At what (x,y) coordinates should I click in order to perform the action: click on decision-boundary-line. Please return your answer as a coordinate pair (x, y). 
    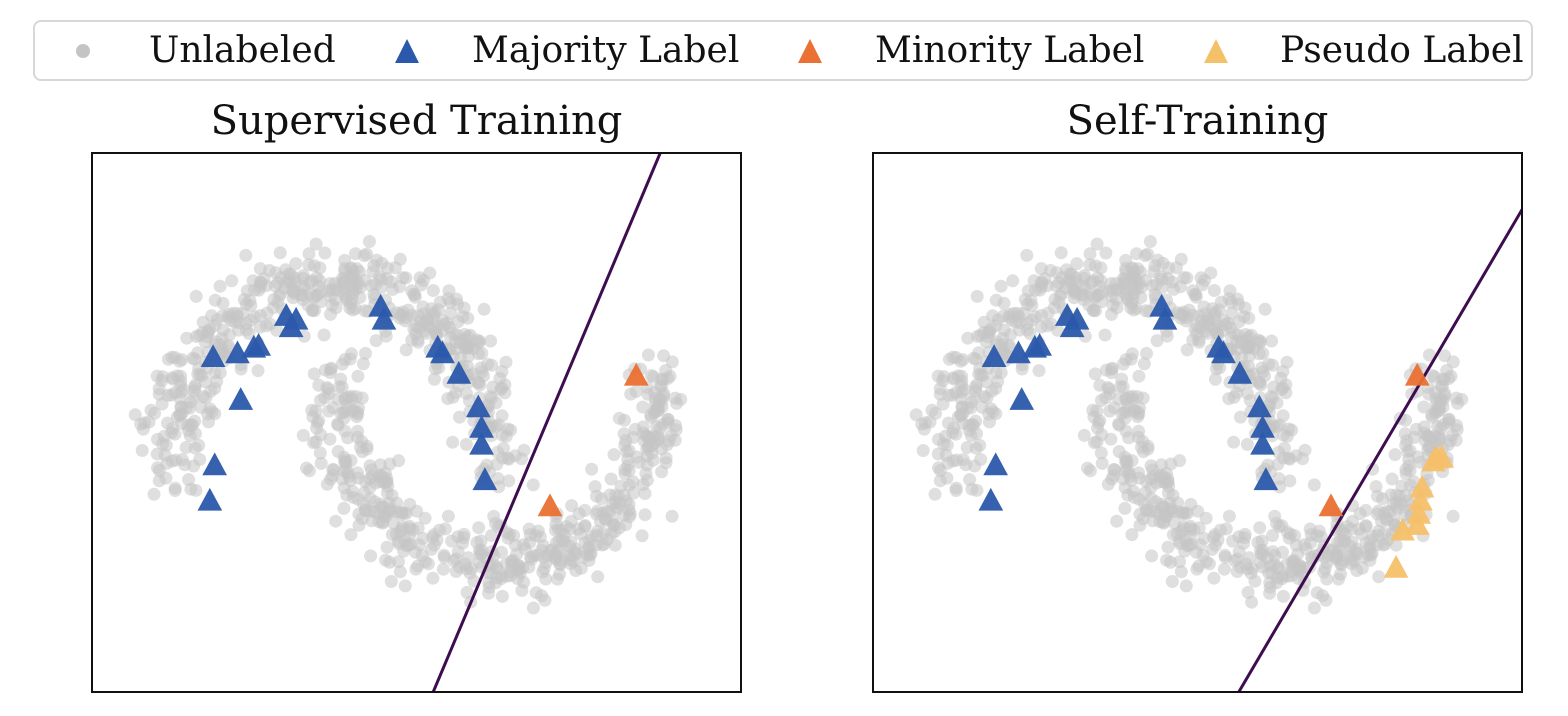
    Looking at the image, I should click on (1379, 450).